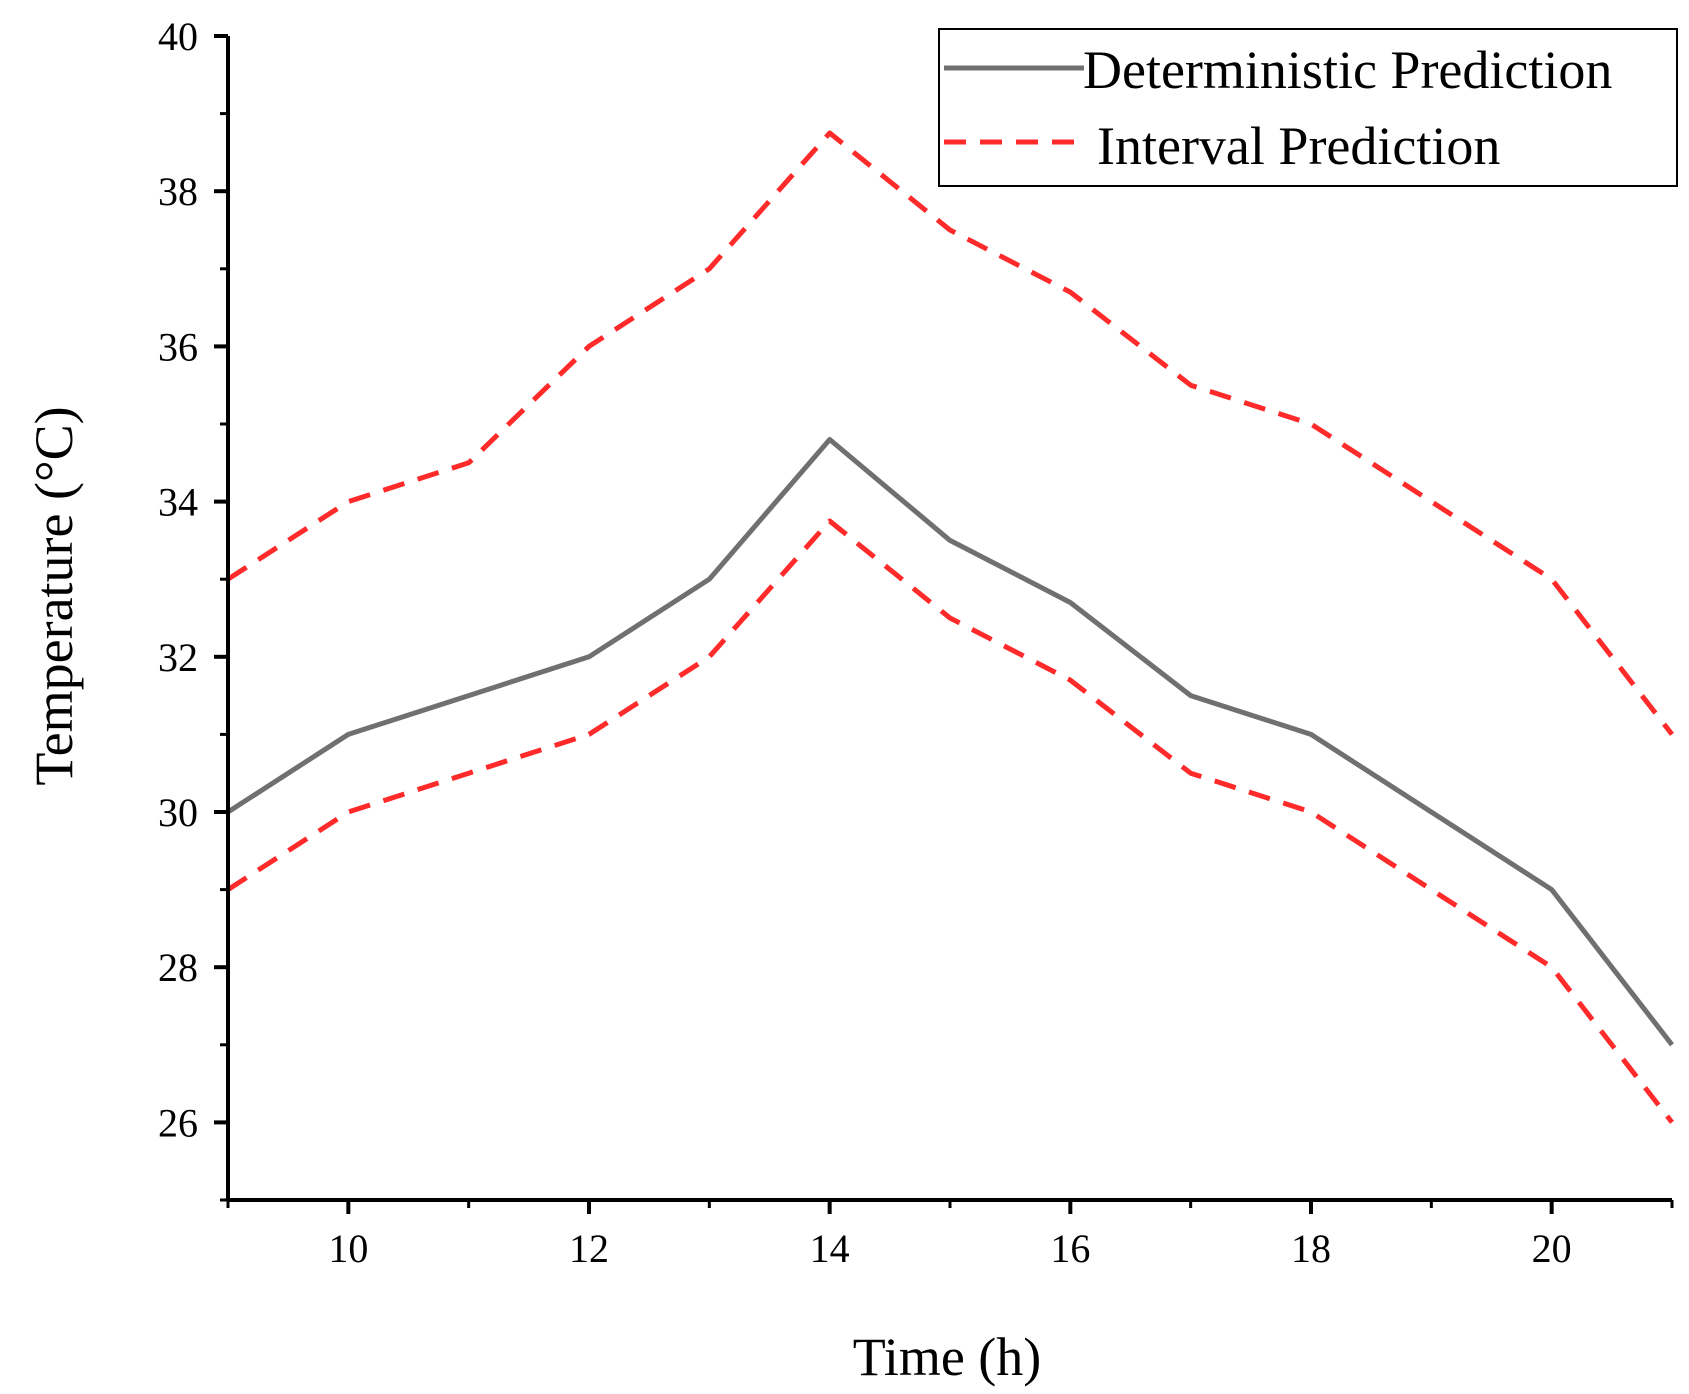  I want to click on x-tick-label: 18, so click(1311, 1248).